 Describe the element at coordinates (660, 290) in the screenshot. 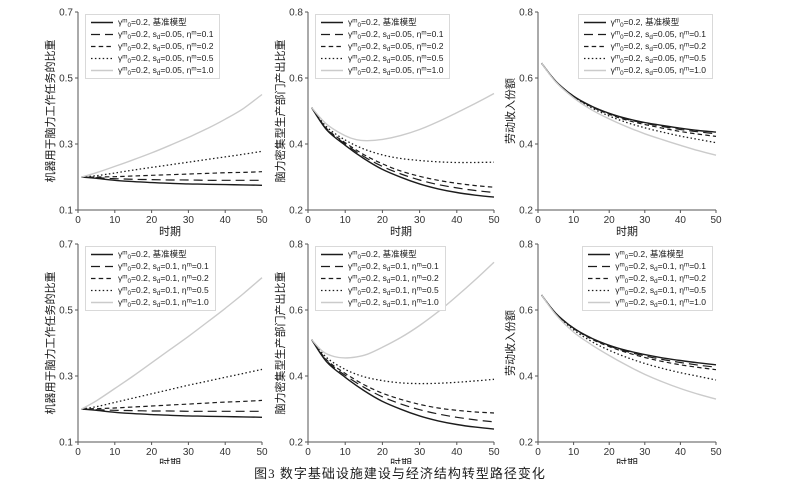

I see `legend-entry-label: γm0=0.2, sd=0.1, ηm=0.5` at that location.